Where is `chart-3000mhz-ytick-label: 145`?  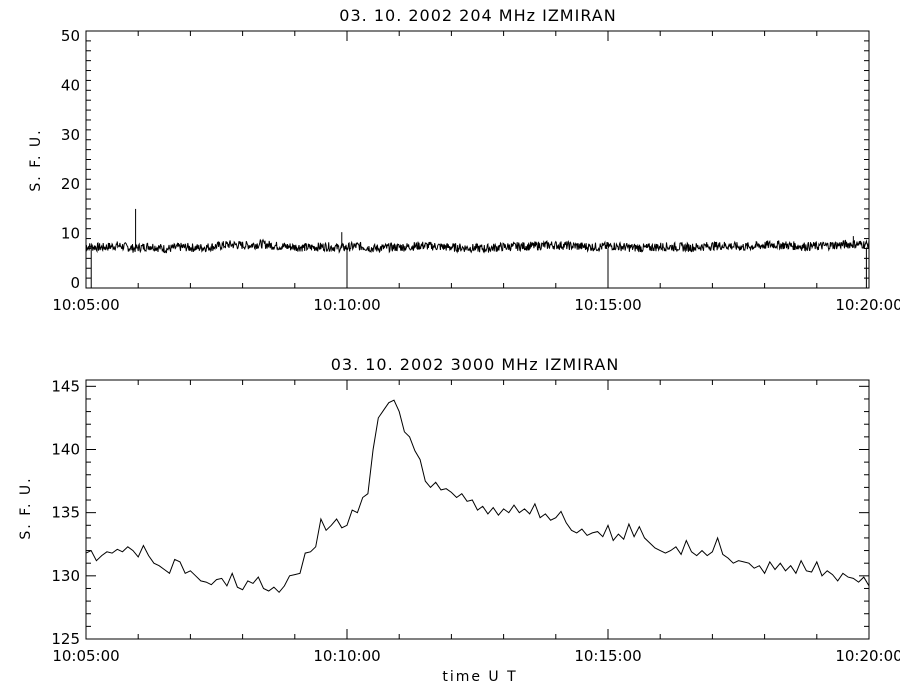 chart-3000mhz-ytick-label: 145 is located at coordinates (65, 386).